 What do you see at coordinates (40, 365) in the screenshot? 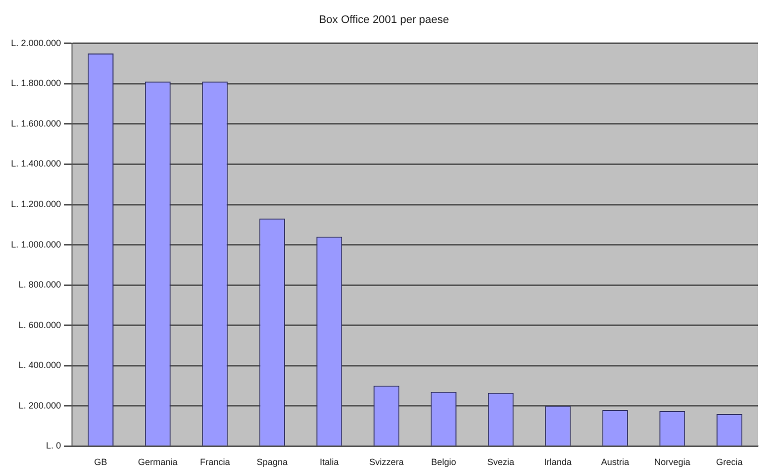
I see `y-tick-label: L. 400.000` at bounding box center [40, 365].